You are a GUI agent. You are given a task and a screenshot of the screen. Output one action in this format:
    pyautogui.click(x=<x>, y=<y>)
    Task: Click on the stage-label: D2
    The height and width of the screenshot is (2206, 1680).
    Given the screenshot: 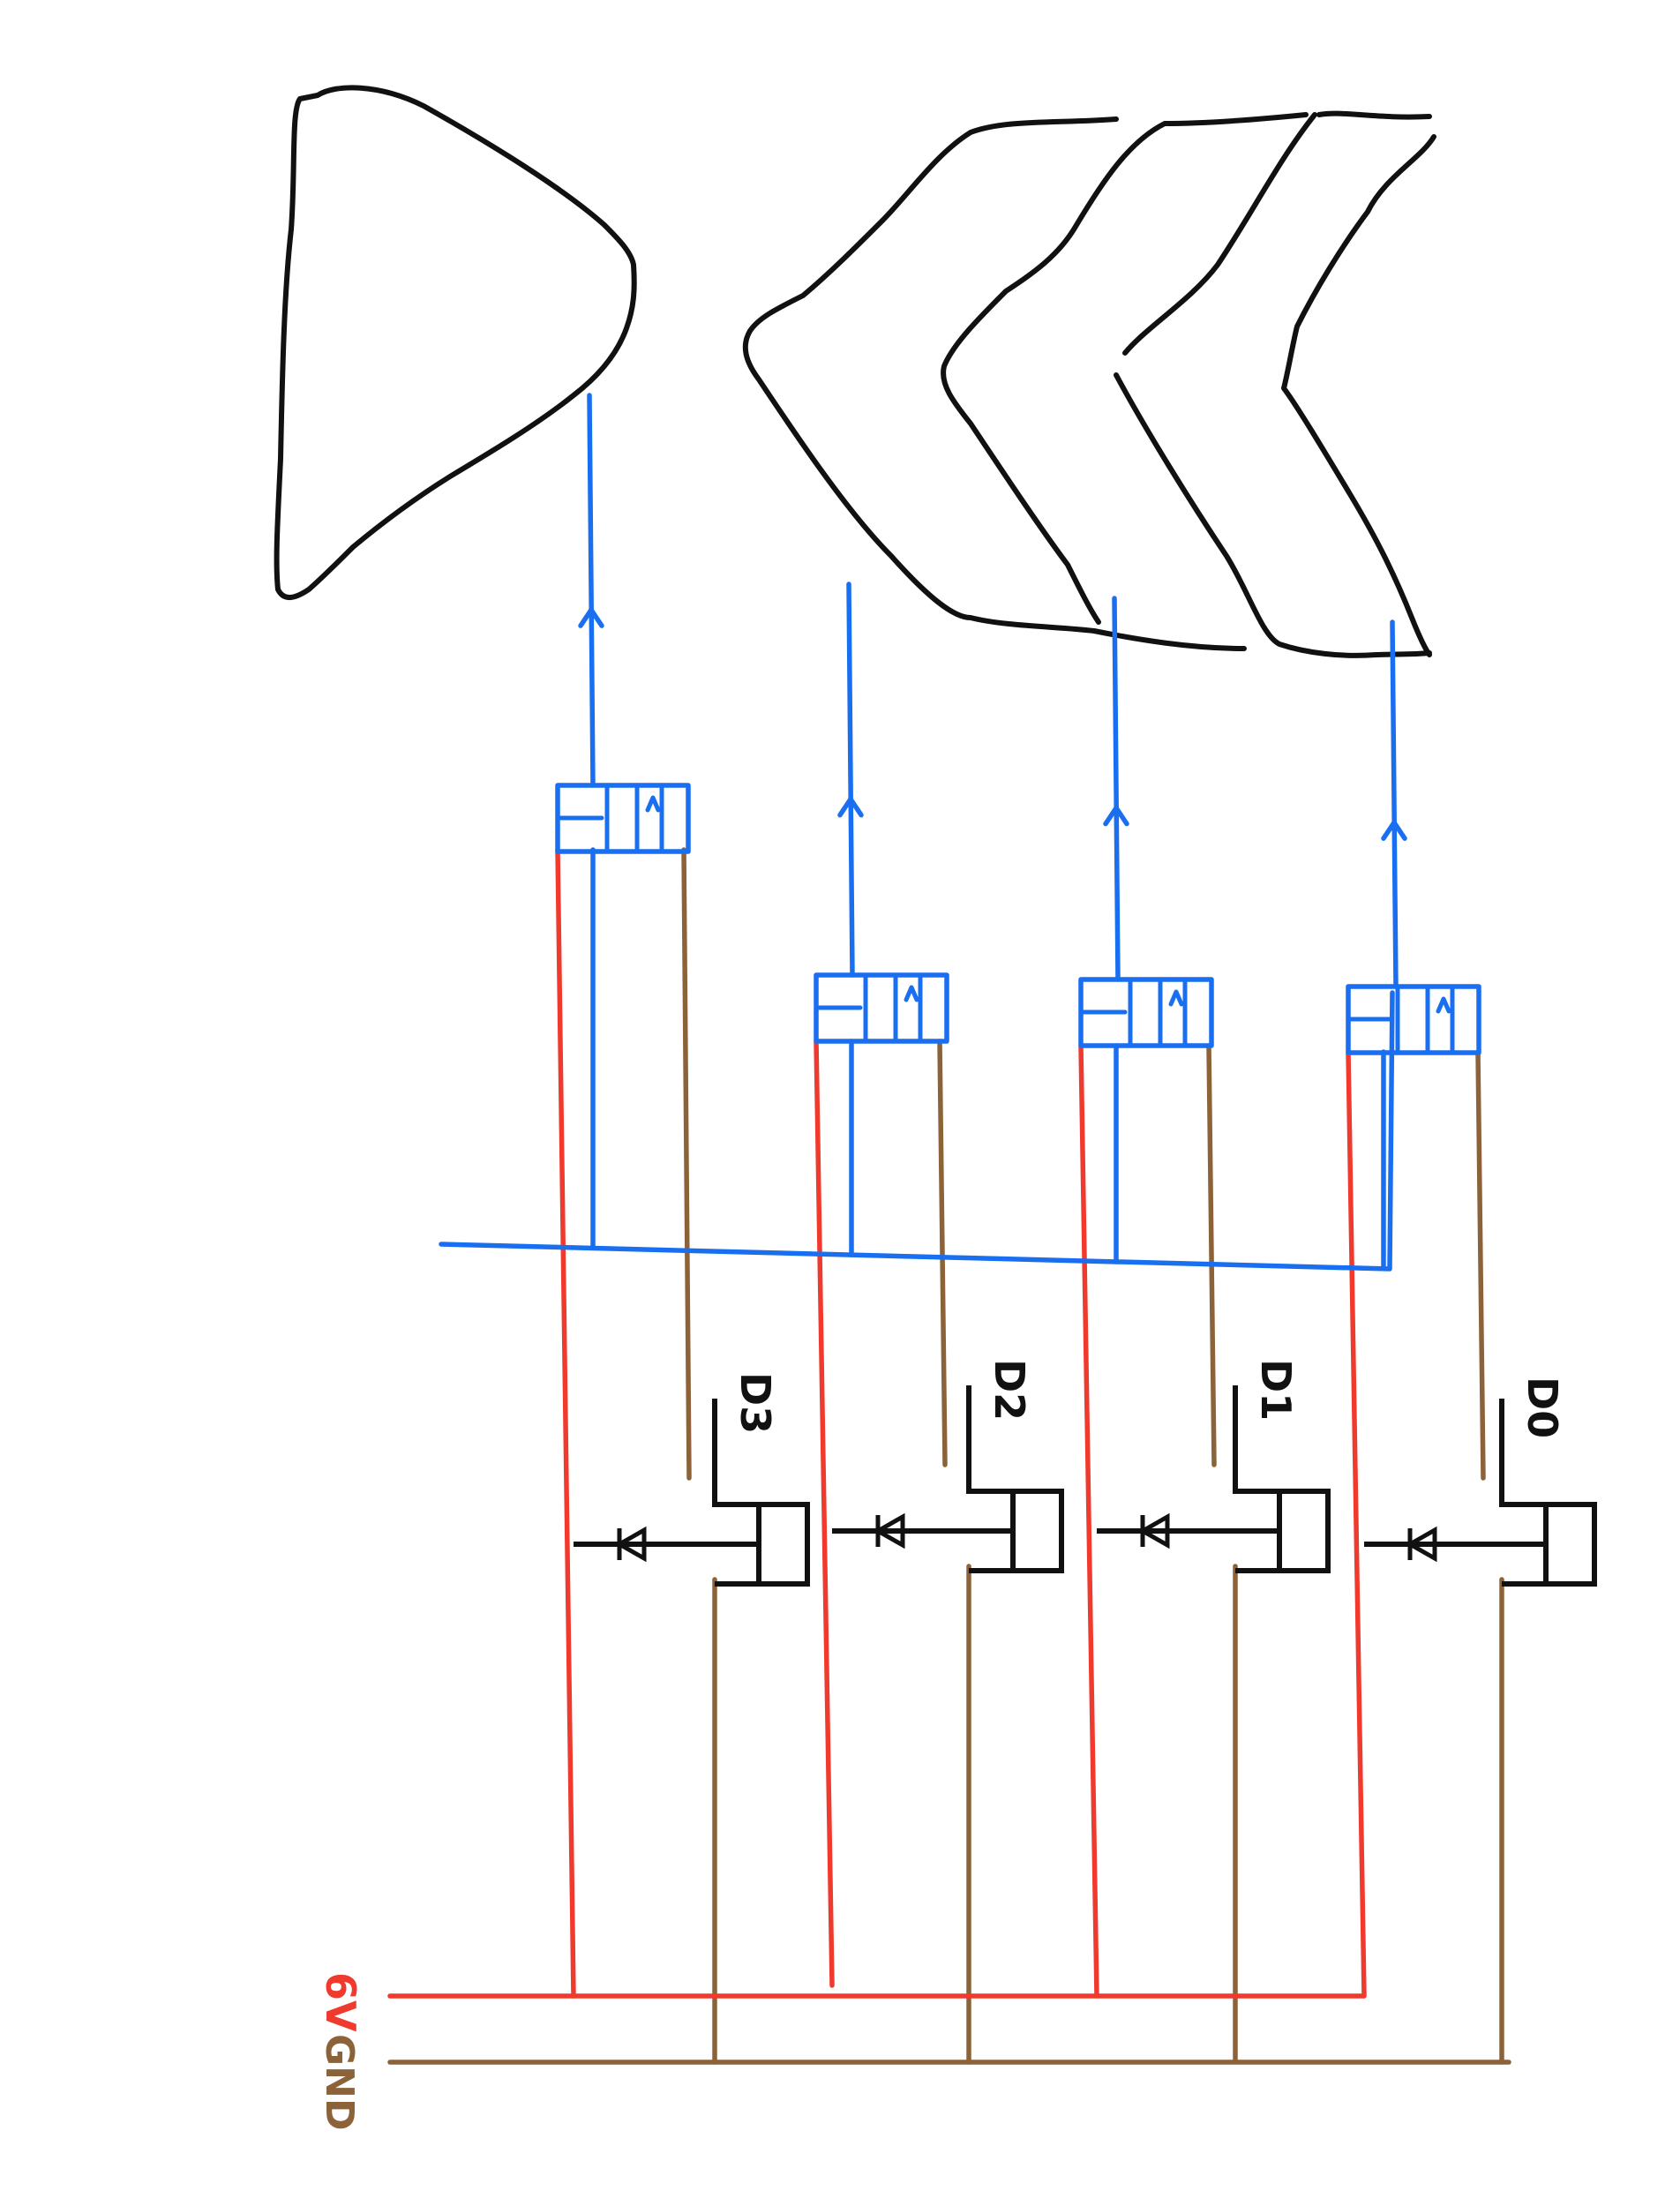 What is the action you would take?
    pyautogui.click(x=1009, y=1390)
    